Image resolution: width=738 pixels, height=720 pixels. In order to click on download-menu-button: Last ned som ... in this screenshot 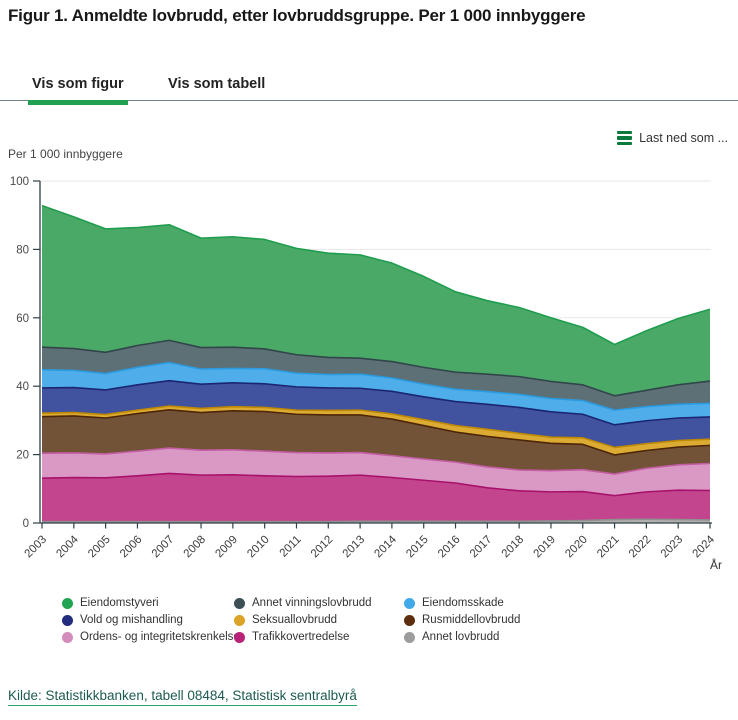, I will do `click(672, 138)`.